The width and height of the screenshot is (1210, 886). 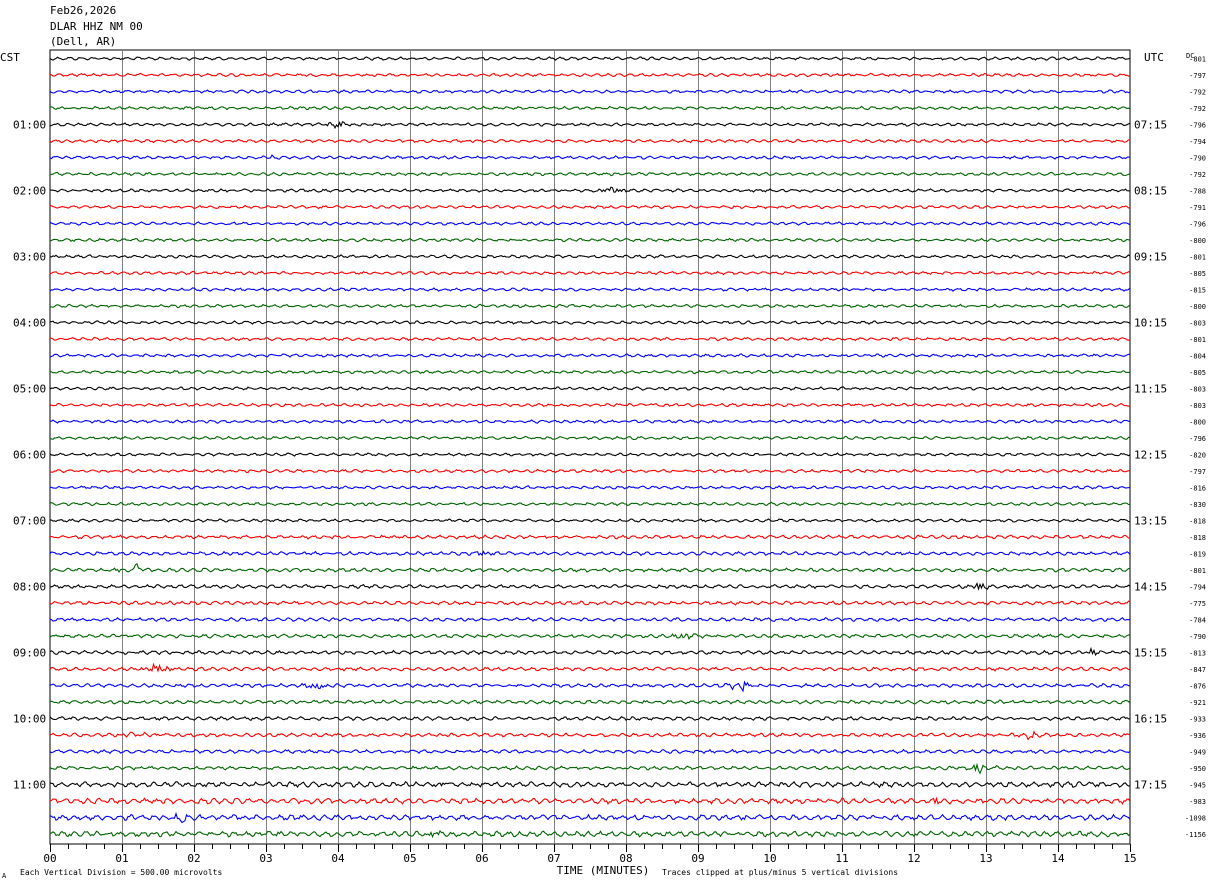 What do you see at coordinates (29, 587) in the screenshot?
I see `cst-hour-label: 08:00` at bounding box center [29, 587].